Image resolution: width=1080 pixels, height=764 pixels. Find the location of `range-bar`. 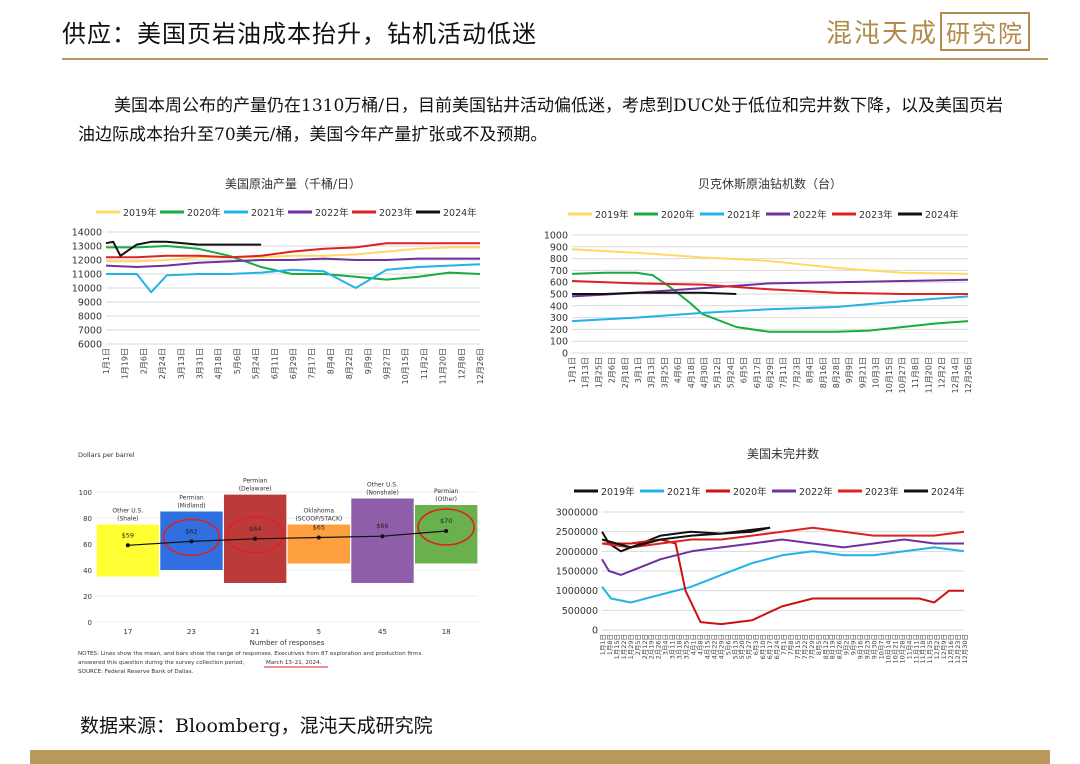

range-bar is located at coordinates (319, 544).